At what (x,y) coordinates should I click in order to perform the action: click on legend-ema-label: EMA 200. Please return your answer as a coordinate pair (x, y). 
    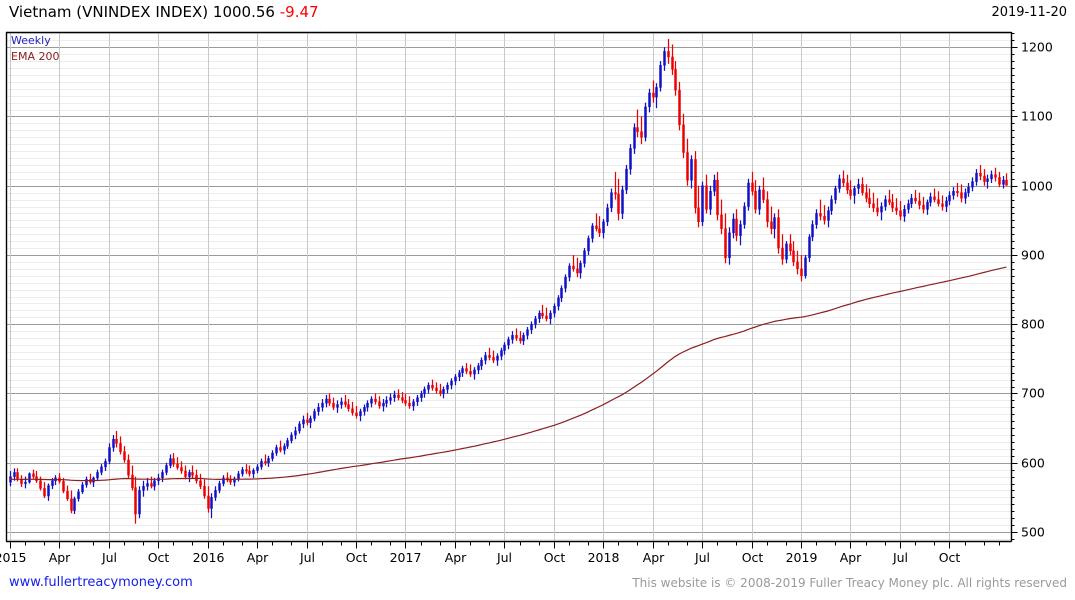
    Looking at the image, I should click on (35, 56).